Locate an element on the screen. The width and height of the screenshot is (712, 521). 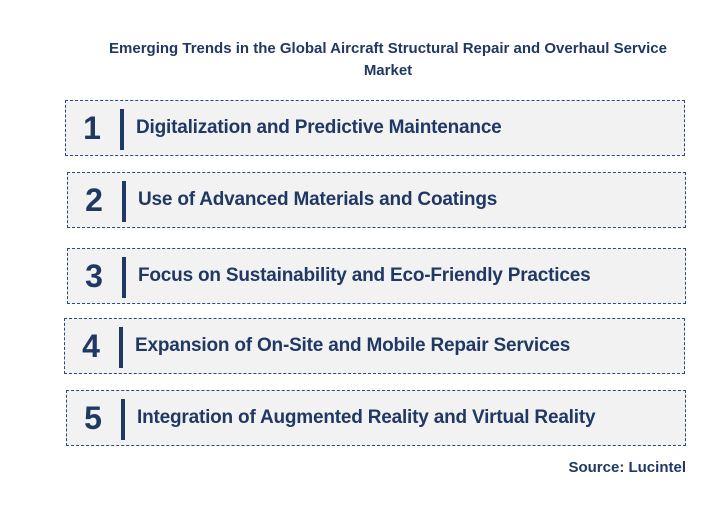
trend-label: Use of Advanced Materials and Coatings is located at coordinates (318, 199).